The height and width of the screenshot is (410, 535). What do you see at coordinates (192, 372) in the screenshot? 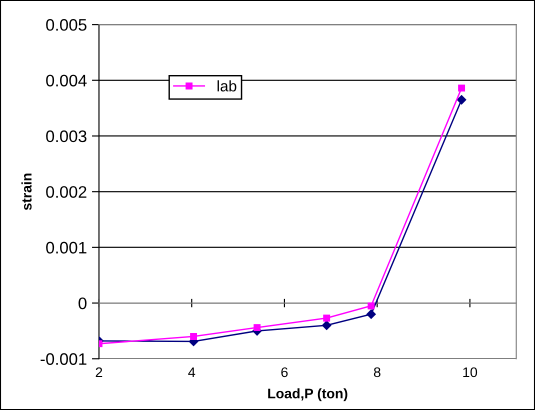
I see `x-tick-label: 4` at bounding box center [192, 372].